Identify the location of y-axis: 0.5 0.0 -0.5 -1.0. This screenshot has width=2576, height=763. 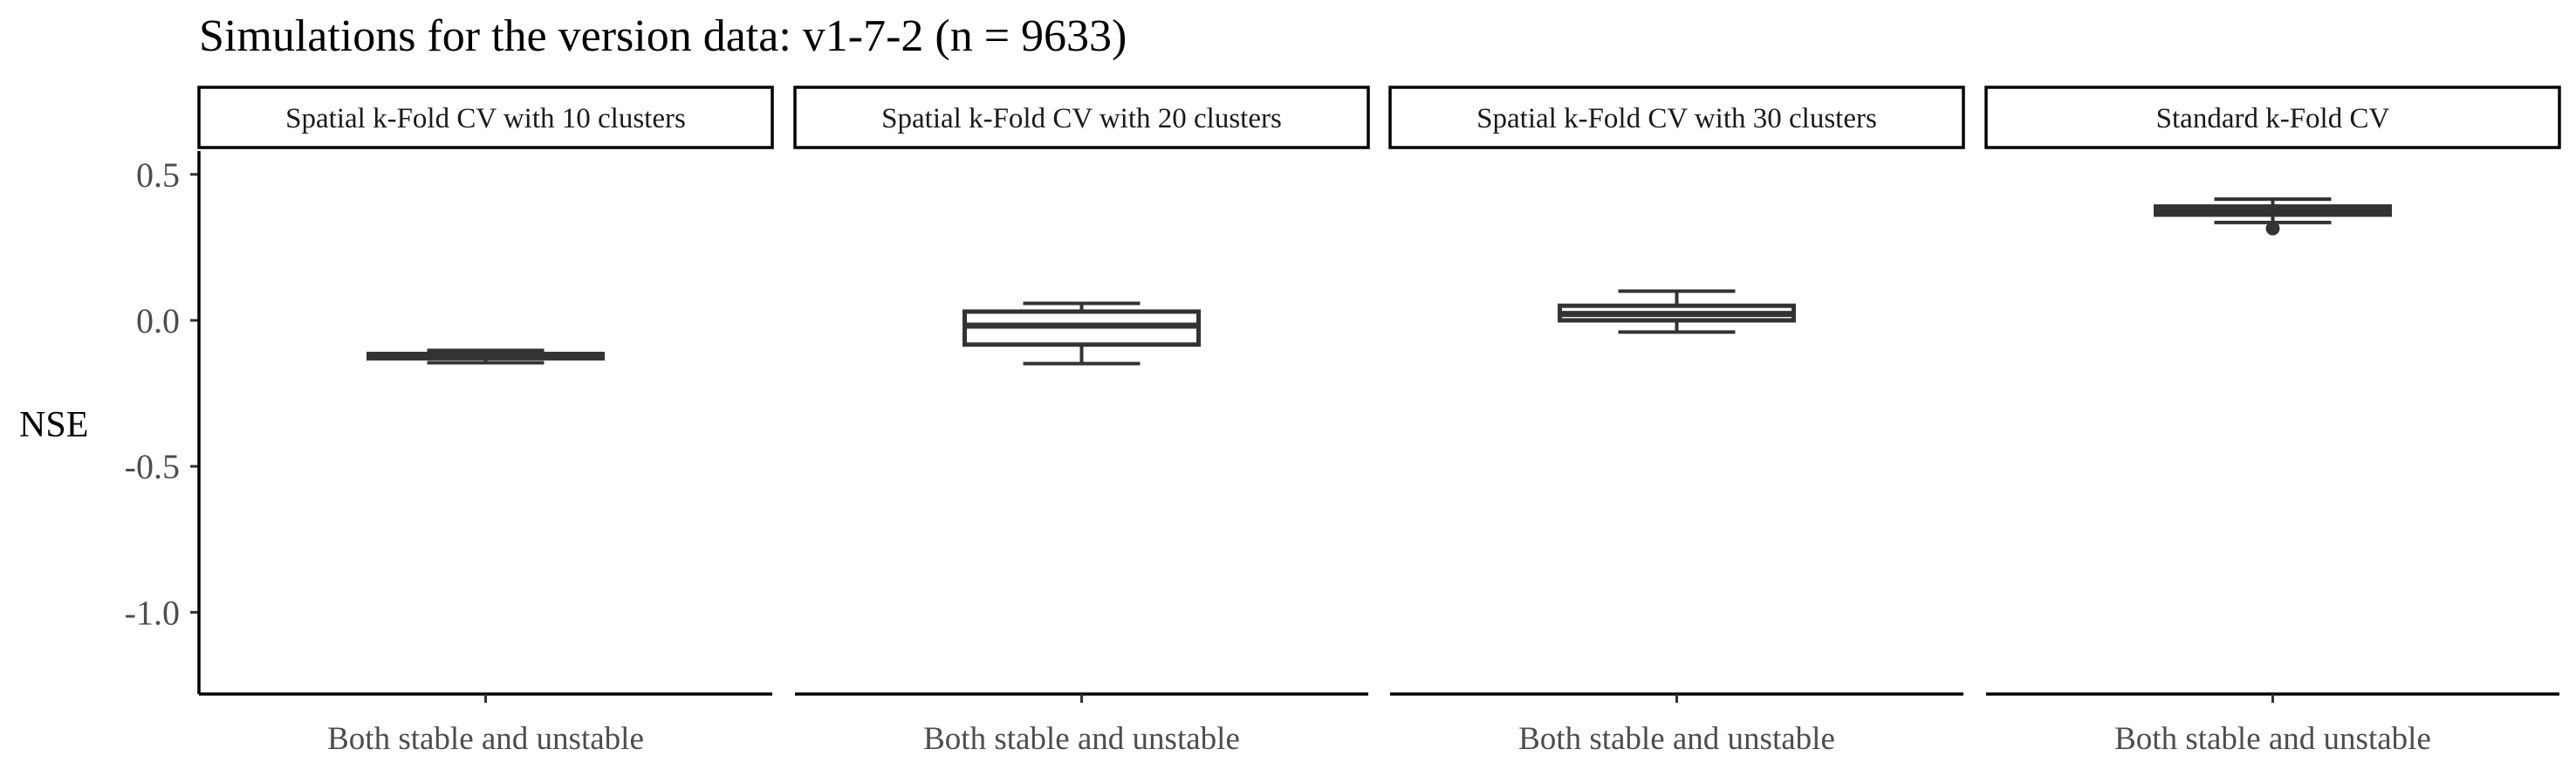
(162, 393).